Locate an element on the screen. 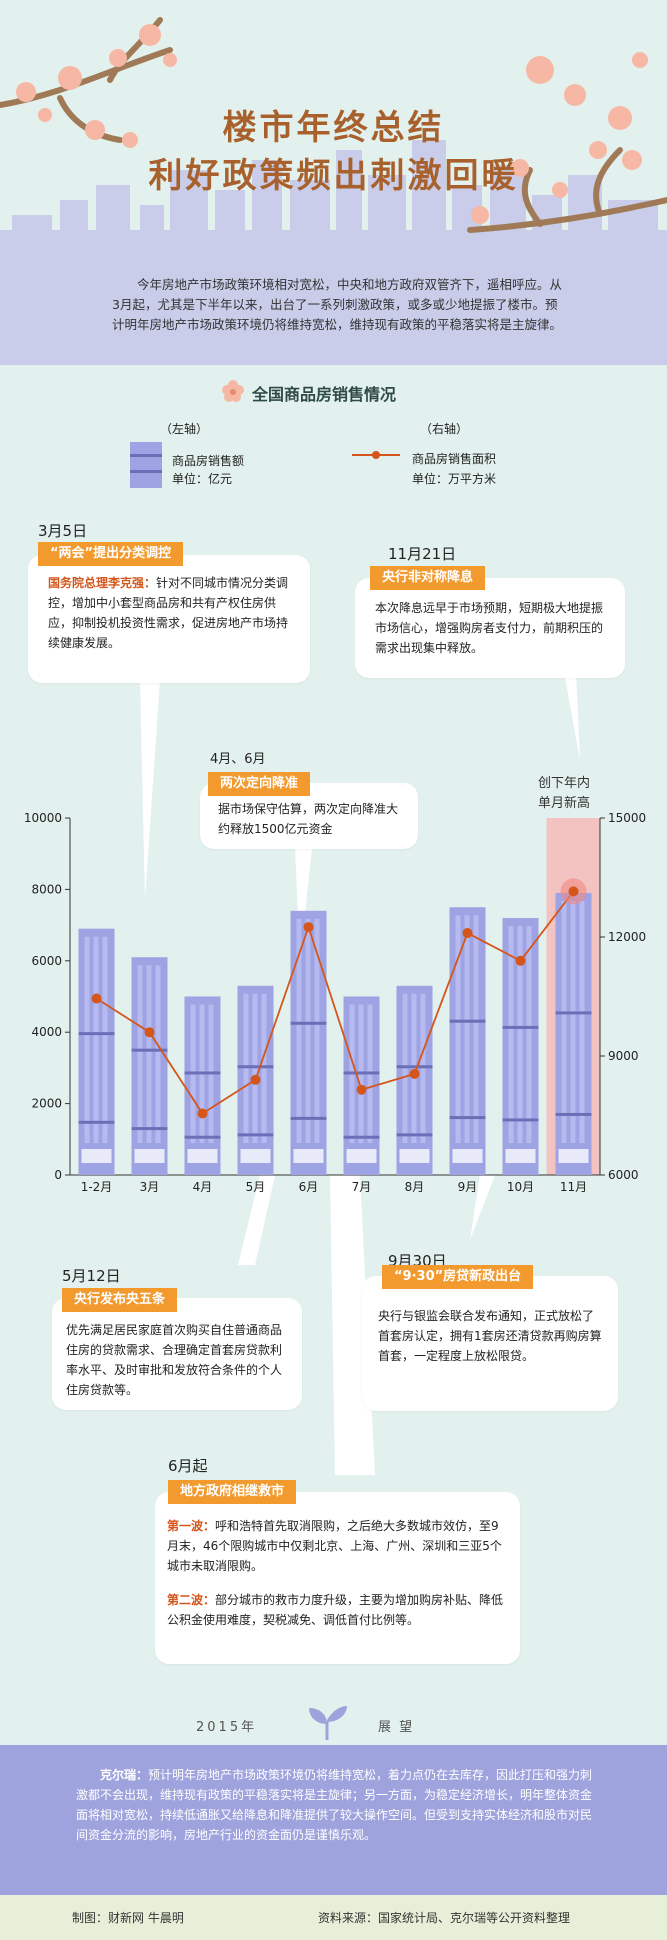 Image resolution: width=667 pixels, height=1940 pixels. right-tick-label: 15000 is located at coordinates (627, 818).